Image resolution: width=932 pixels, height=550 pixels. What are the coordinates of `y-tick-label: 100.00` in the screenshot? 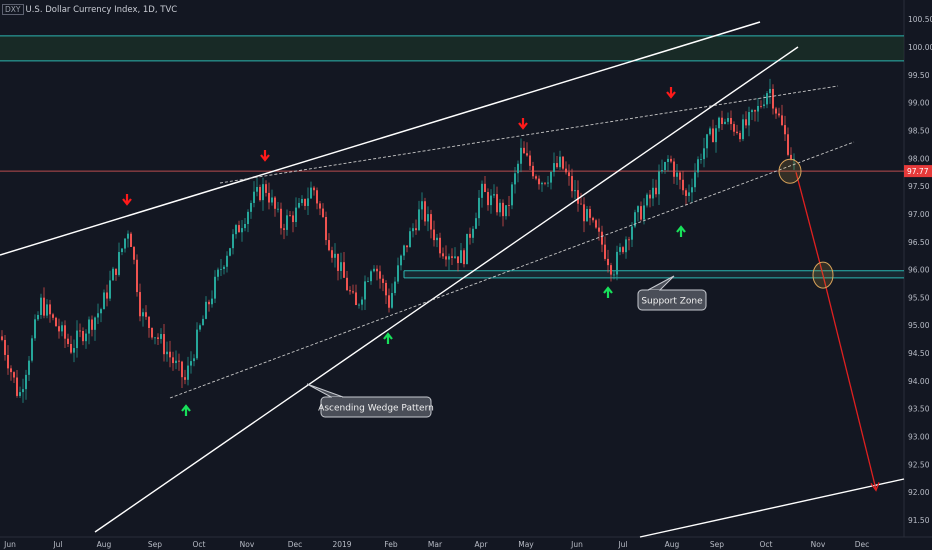 It's located at (920, 47).